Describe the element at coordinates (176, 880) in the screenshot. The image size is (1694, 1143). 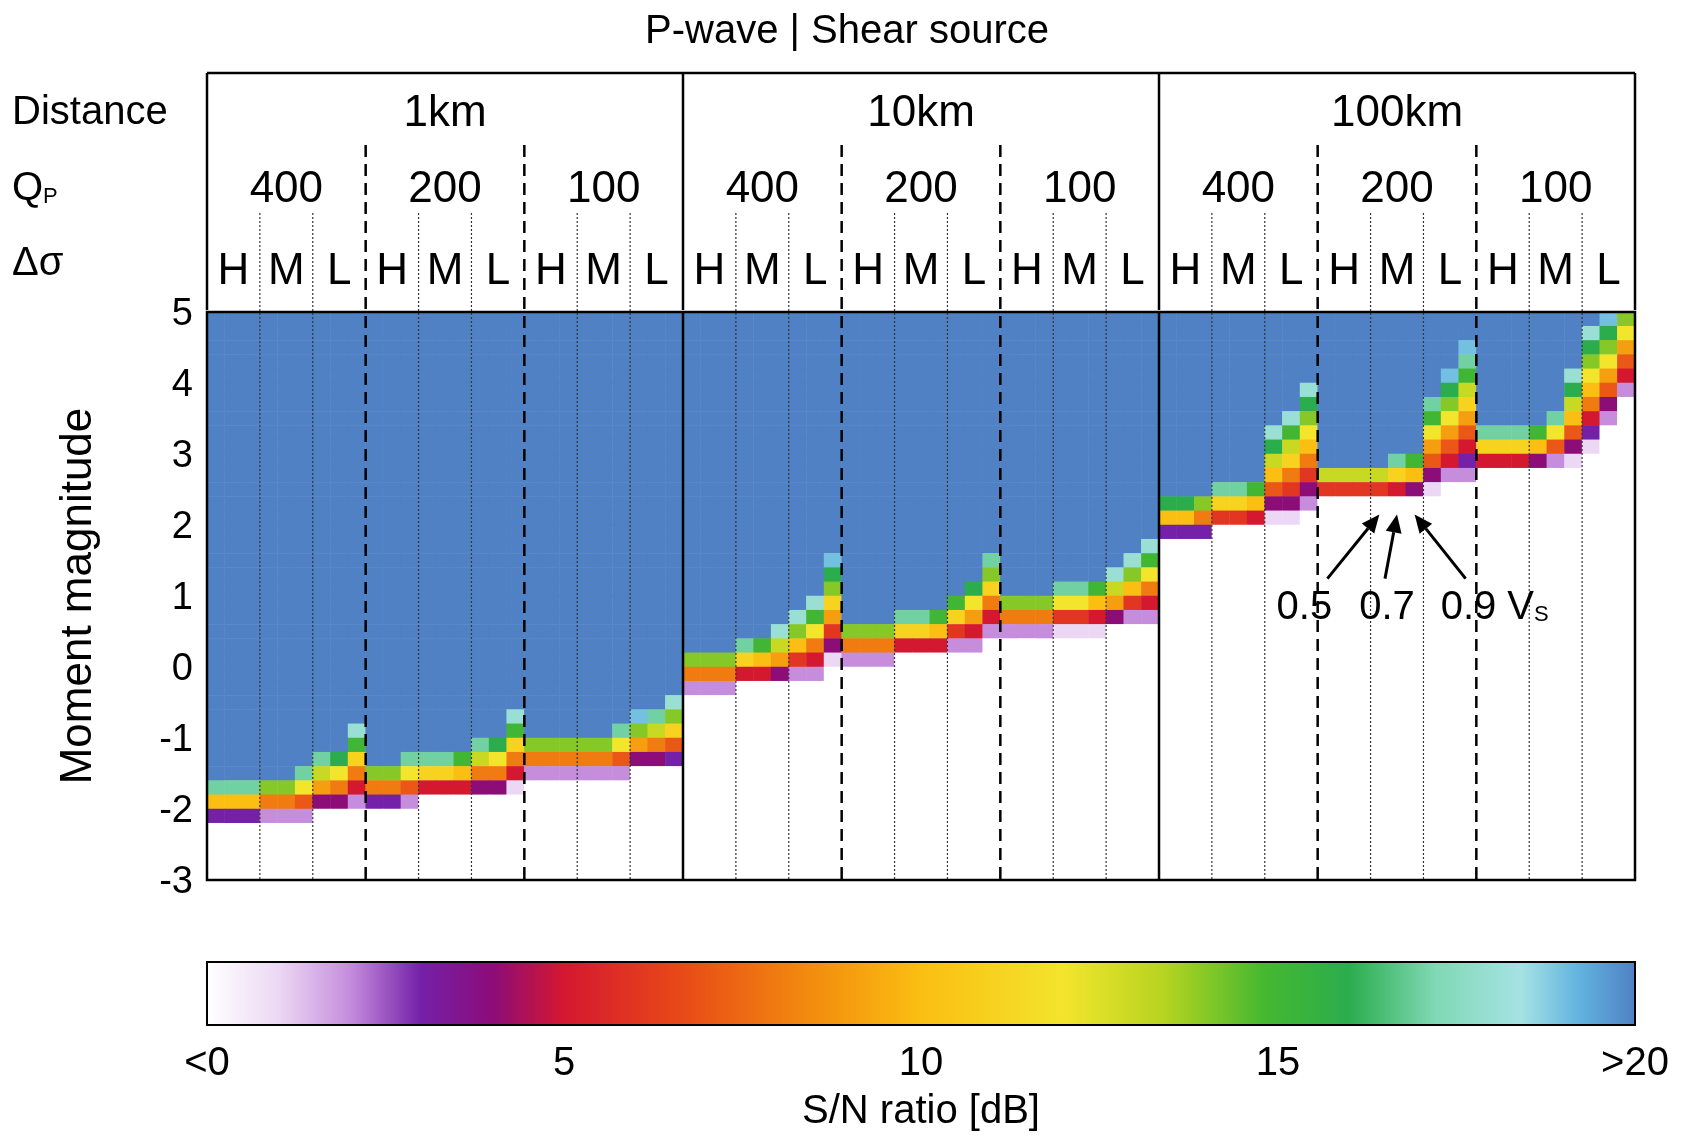
I see `y-tick-label: -3` at that location.